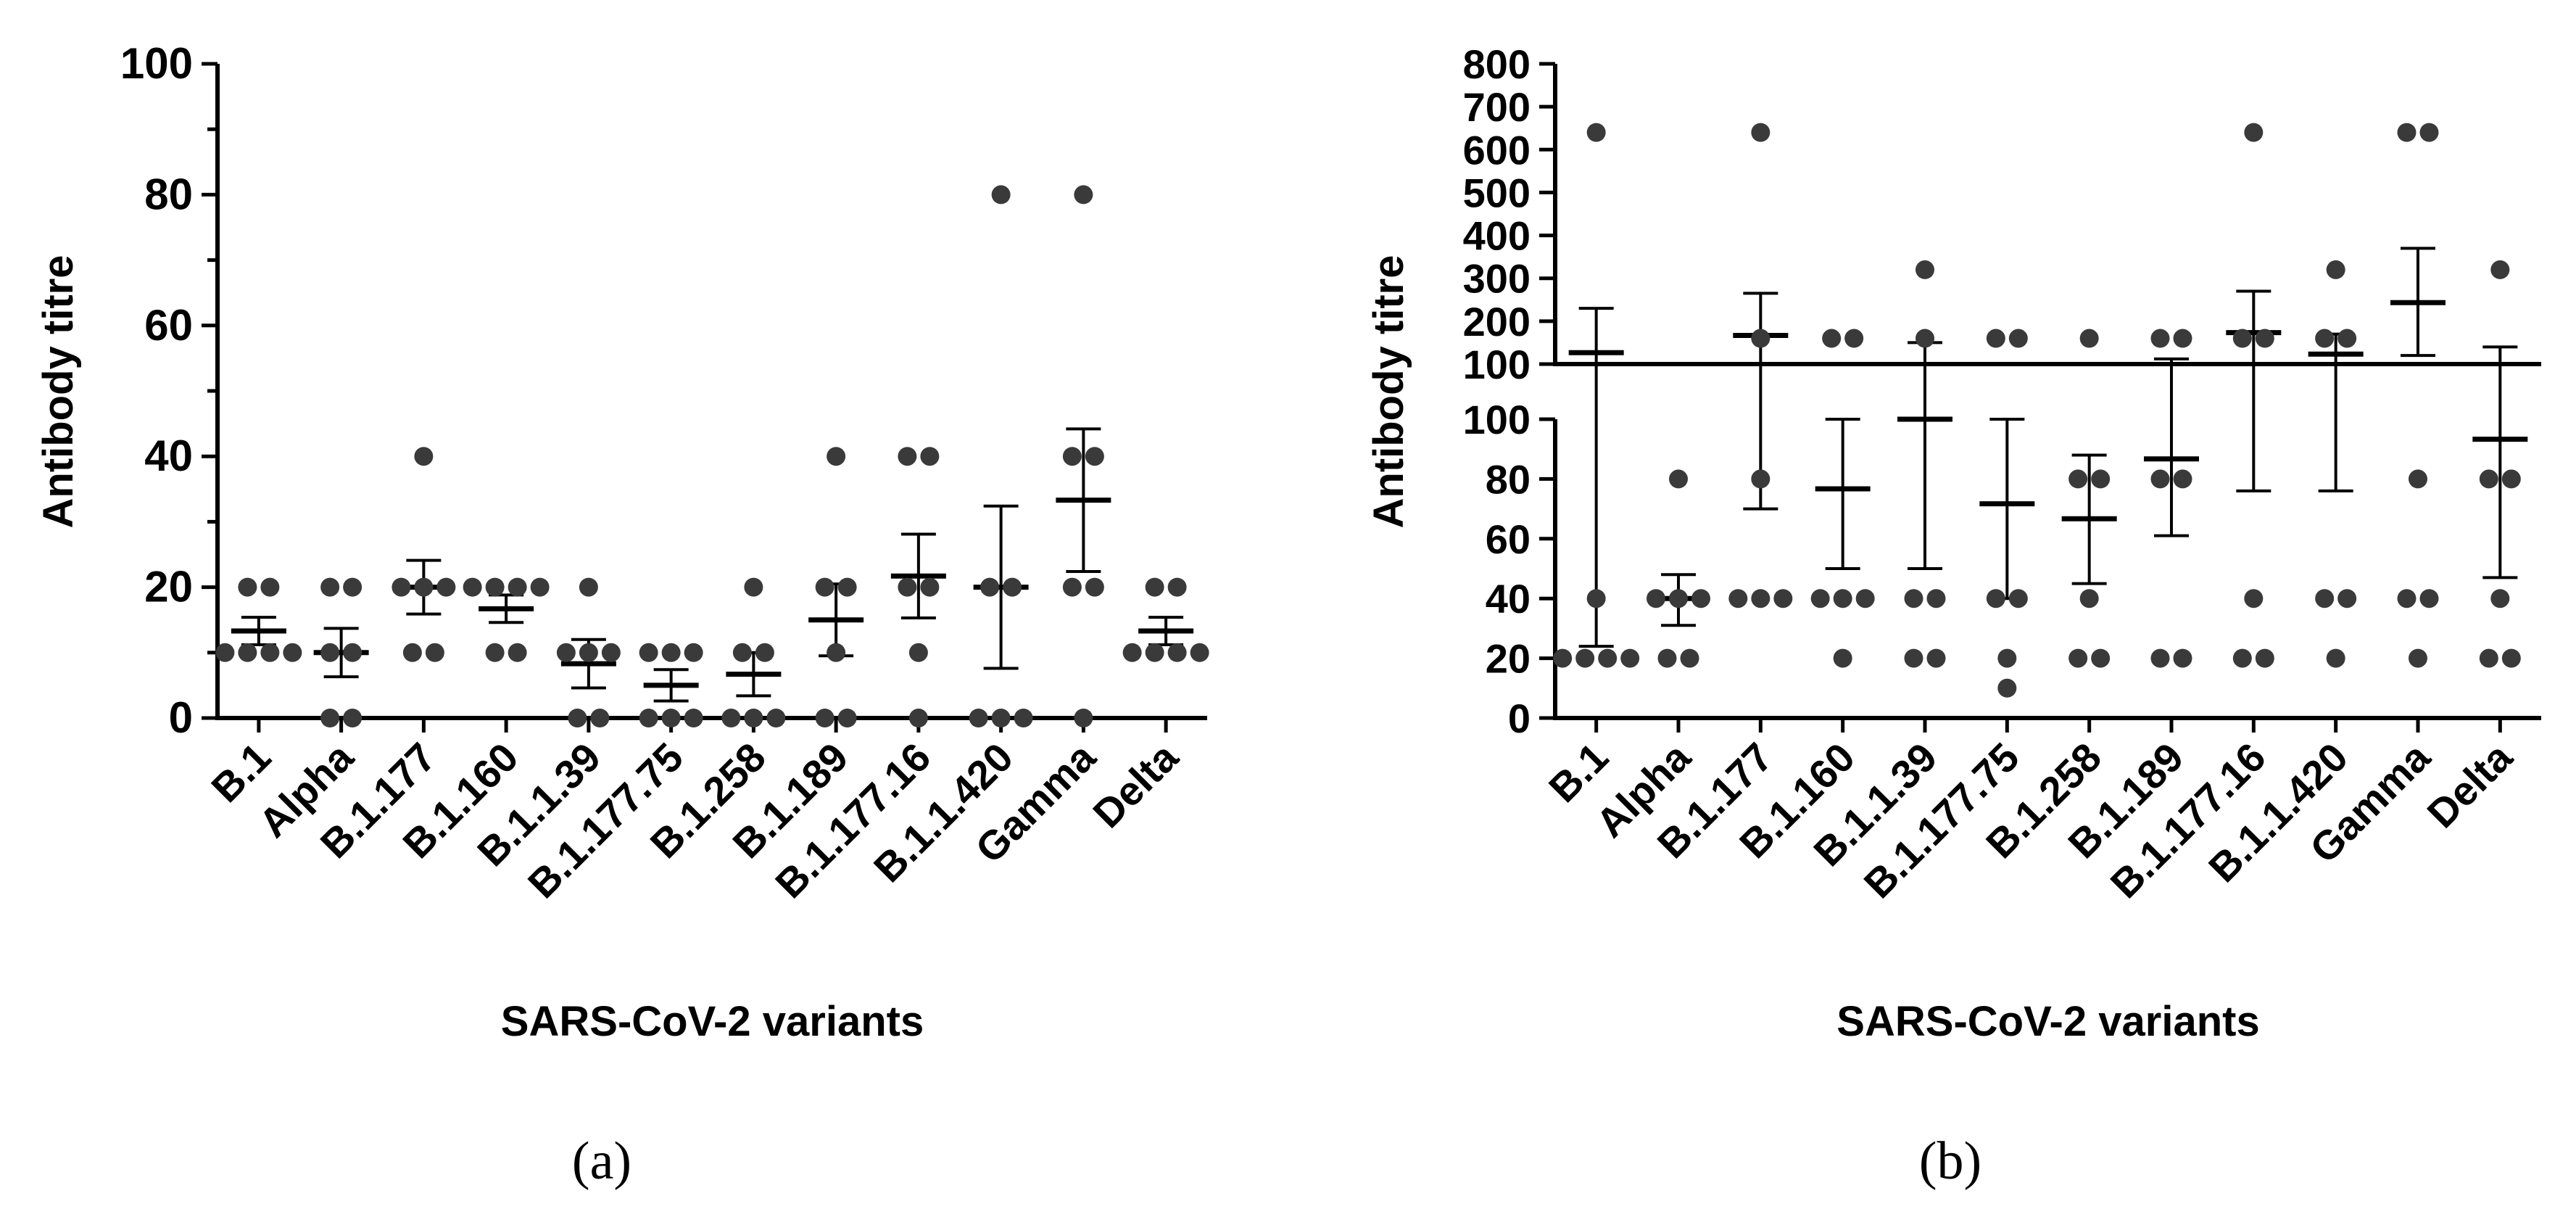 This screenshot has width=2576, height=1217. Describe the element at coordinates (168, 456) in the screenshot. I see `y-tick-label: 40` at that location.